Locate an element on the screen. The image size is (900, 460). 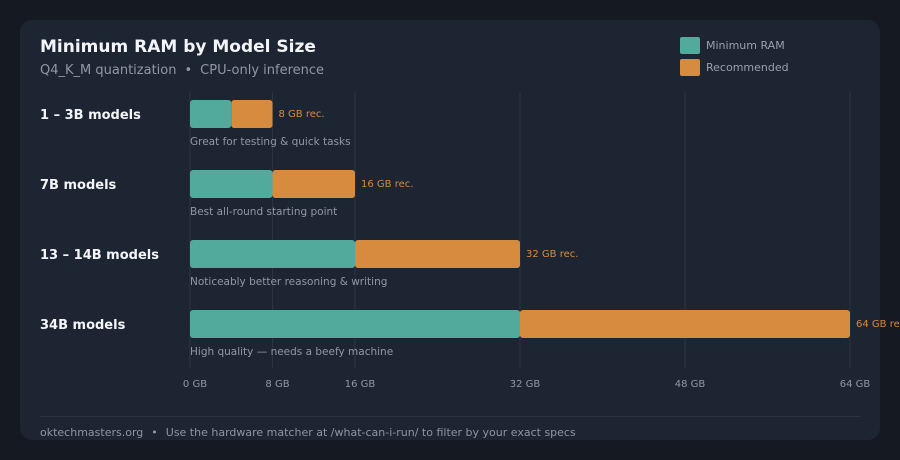
chart-subtitle: Q4_K_M quantization • CPU-only inference is located at coordinates (182, 70).